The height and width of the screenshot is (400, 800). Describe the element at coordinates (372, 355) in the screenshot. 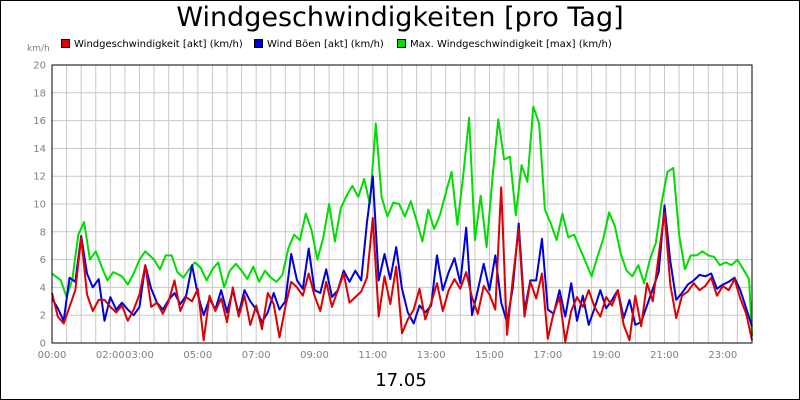

I see `x-tick-label: 11:00` at that location.